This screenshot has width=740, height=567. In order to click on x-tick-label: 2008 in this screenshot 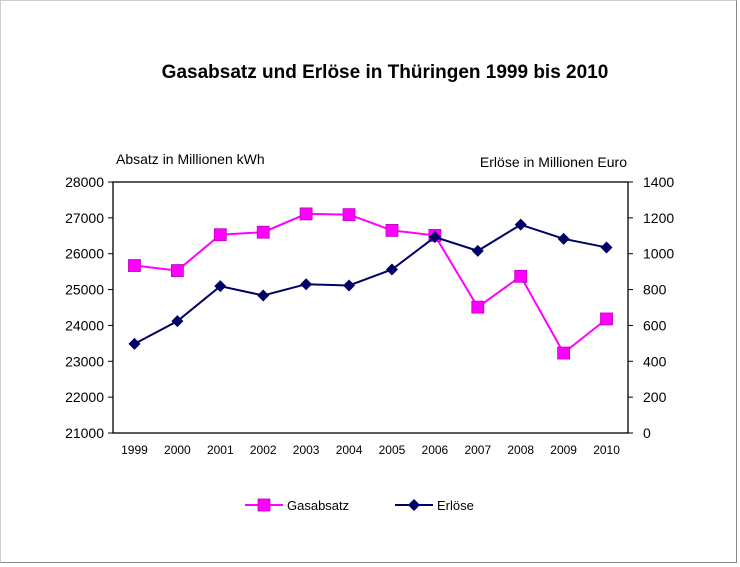, I will do `click(520, 450)`.